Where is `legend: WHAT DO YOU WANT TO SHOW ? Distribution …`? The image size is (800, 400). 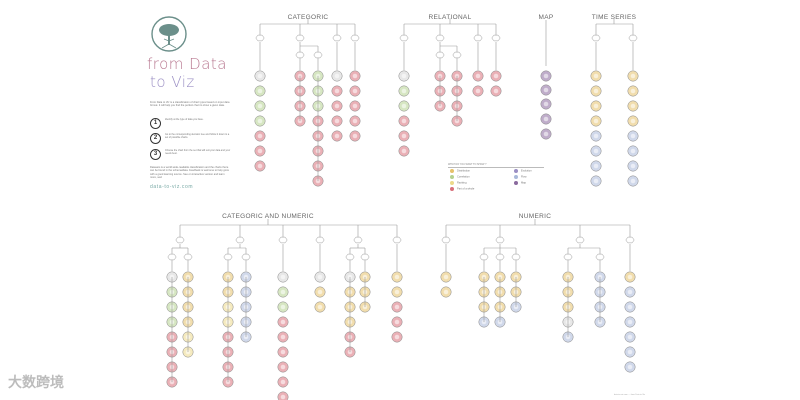 legend: WHAT DO YOU WANT TO SHOW ? Distribution … is located at coordinates (498, 184).